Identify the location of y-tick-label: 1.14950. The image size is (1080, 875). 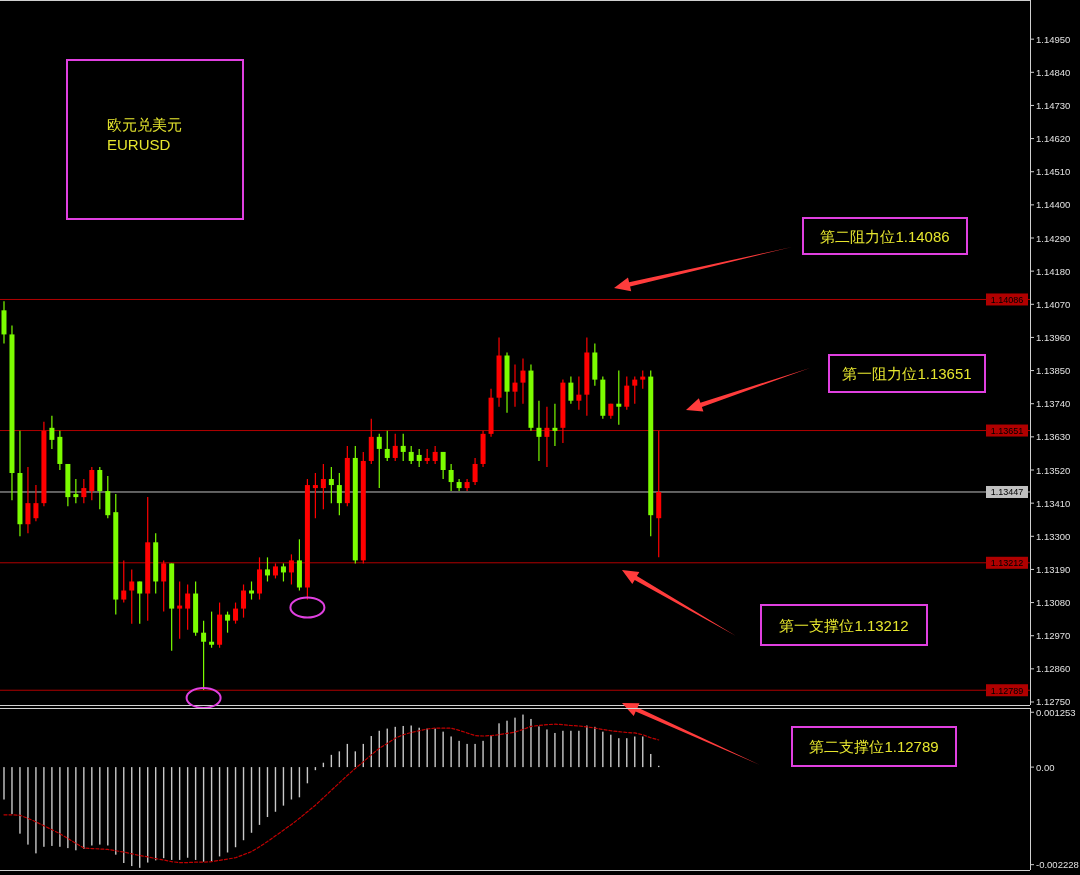
(1053, 39).